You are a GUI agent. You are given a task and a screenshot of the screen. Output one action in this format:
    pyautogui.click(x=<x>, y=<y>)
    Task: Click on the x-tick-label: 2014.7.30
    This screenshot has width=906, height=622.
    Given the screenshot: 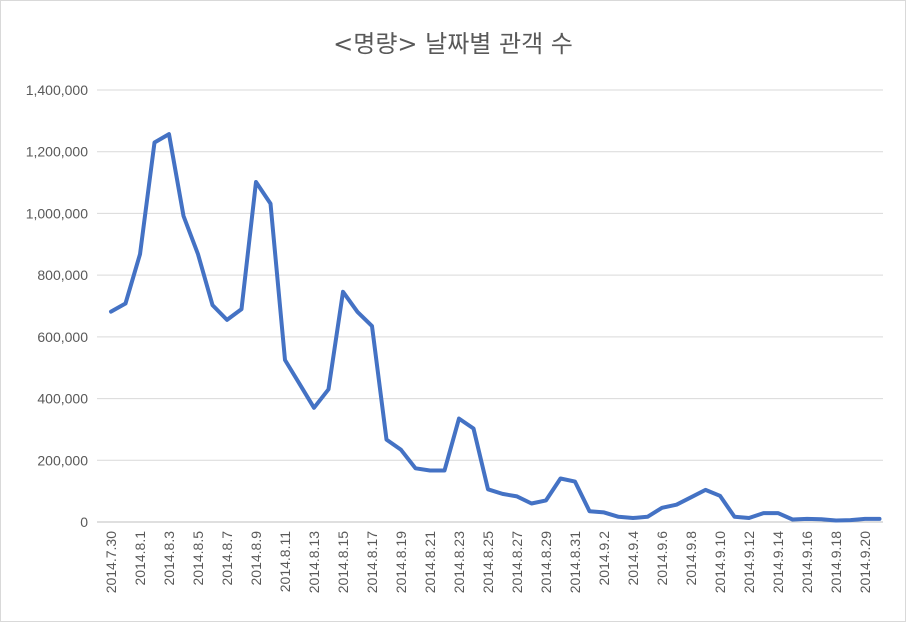 What is the action you would take?
    pyautogui.click(x=111, y=562)
    